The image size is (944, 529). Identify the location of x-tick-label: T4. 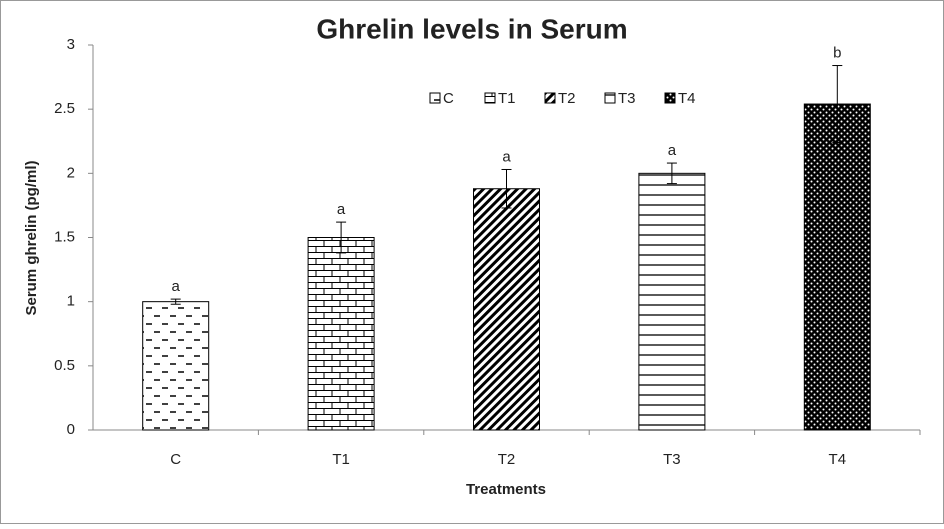
(838, 459).